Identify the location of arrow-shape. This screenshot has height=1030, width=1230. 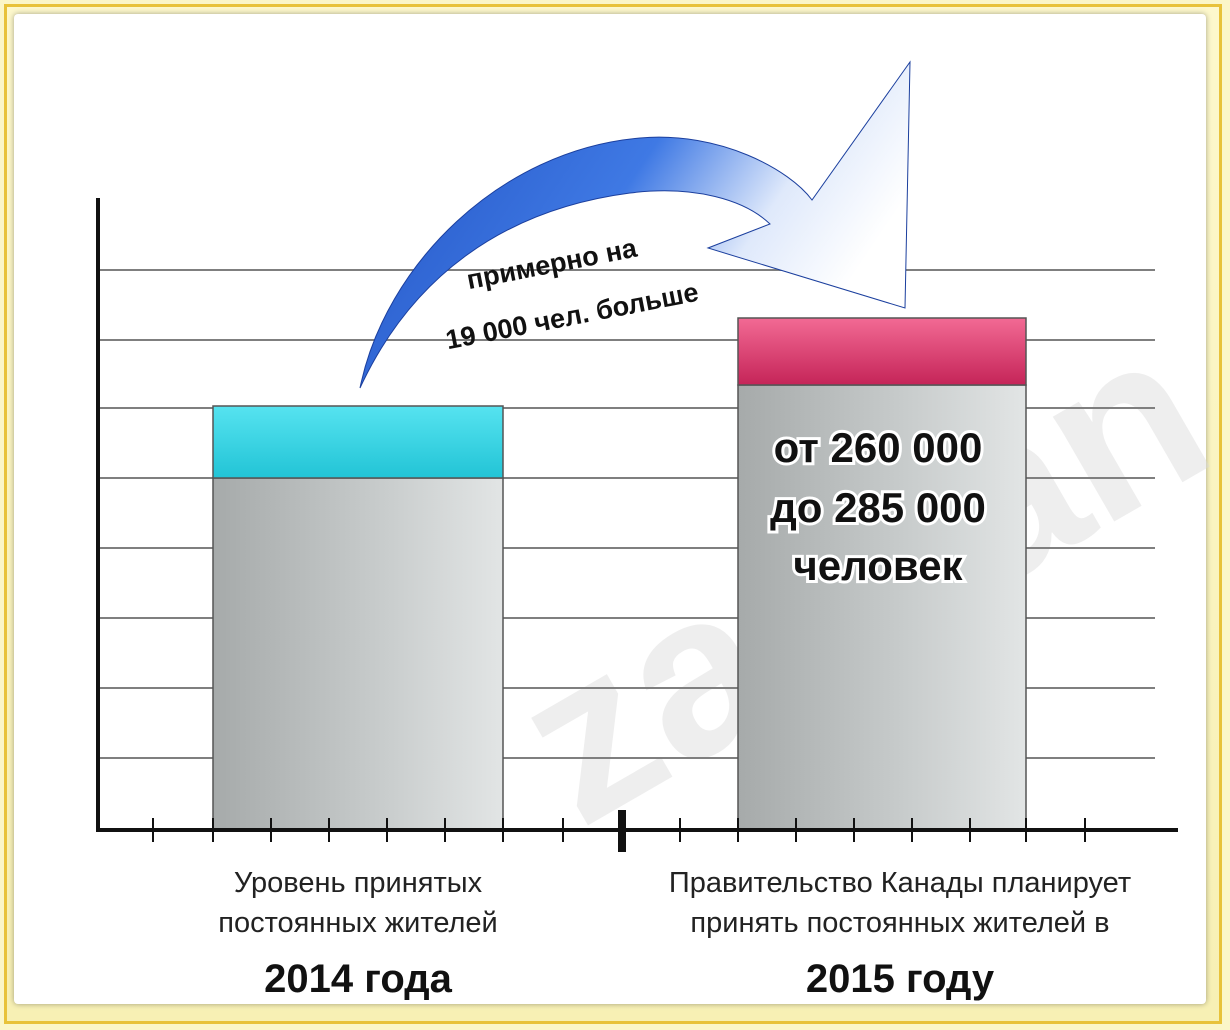
(635, 224).